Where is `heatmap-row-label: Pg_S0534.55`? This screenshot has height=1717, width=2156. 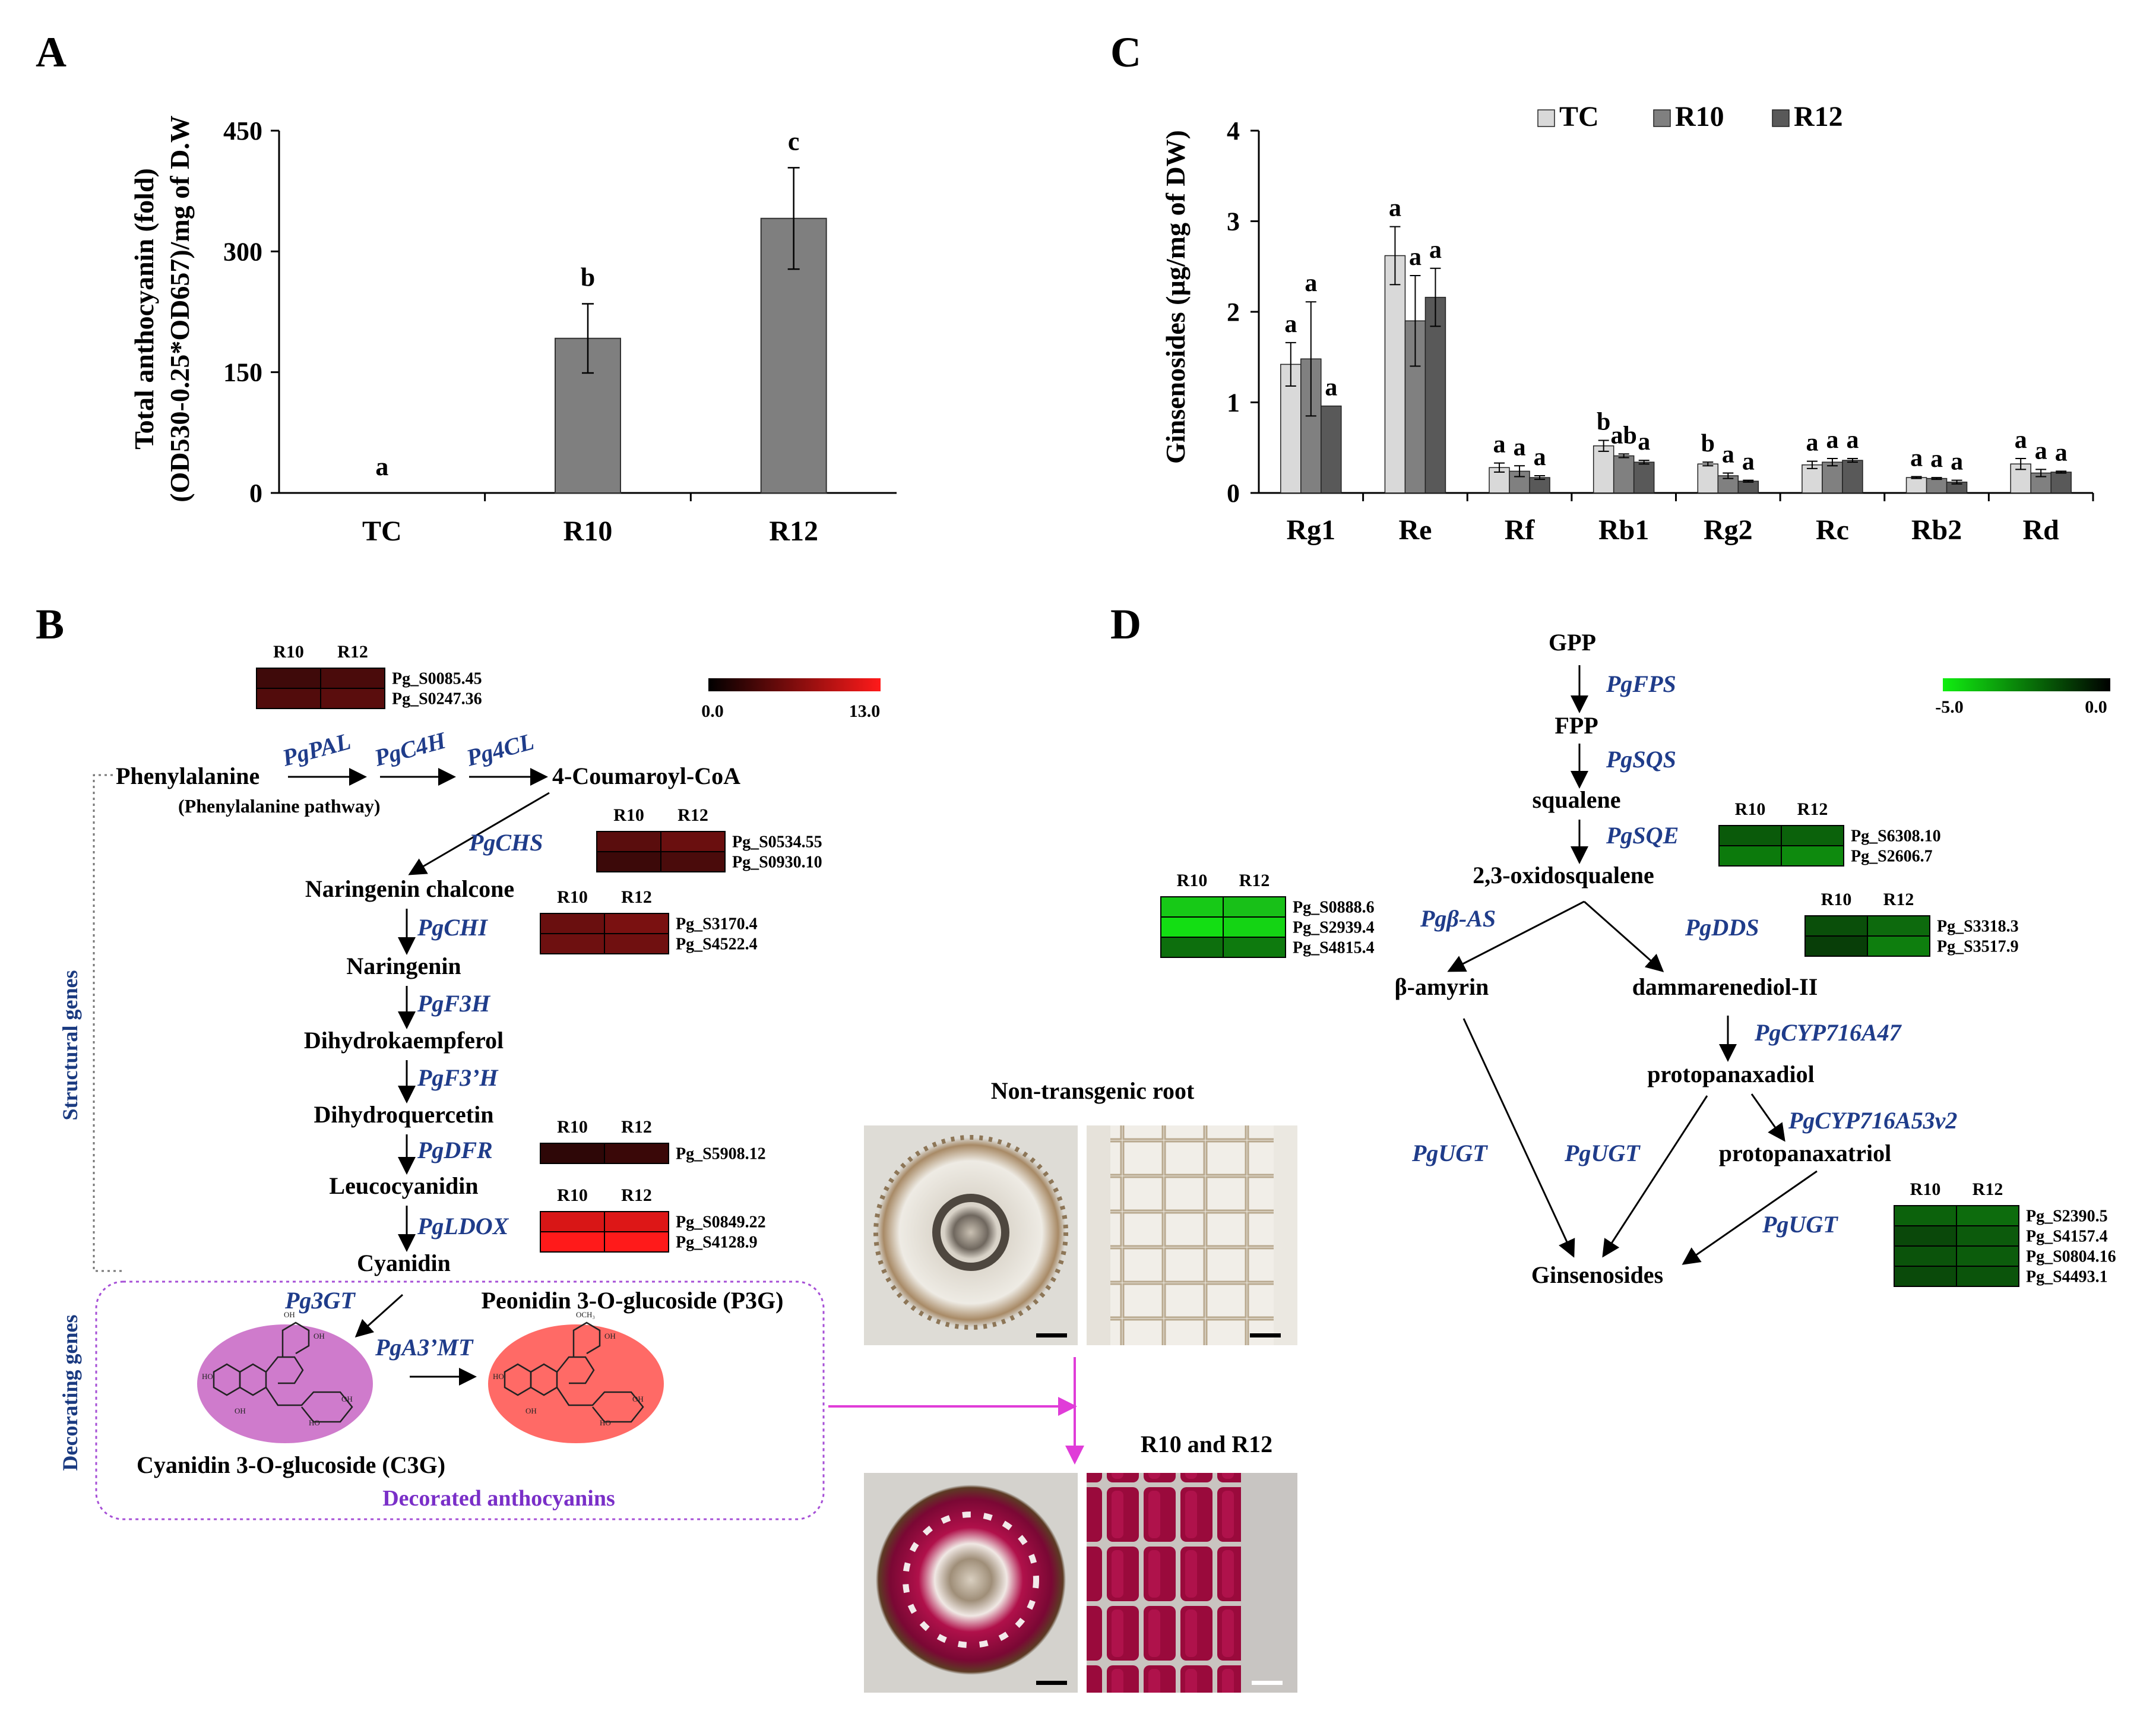 heatmap-row-label: Pg_S0534.55 is located at coordinates (777, 842).